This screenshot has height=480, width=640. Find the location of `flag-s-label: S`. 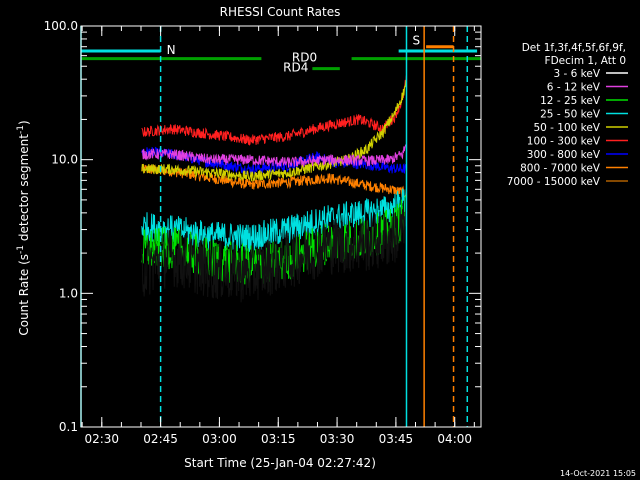

flag-s-label: S is located at coordinates (416, 41).